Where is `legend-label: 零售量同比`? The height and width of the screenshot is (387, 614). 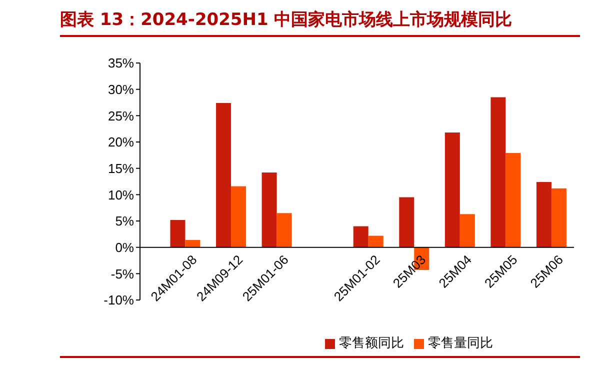 legend-label: 零售量同比 is located at coordinates (460, 342).